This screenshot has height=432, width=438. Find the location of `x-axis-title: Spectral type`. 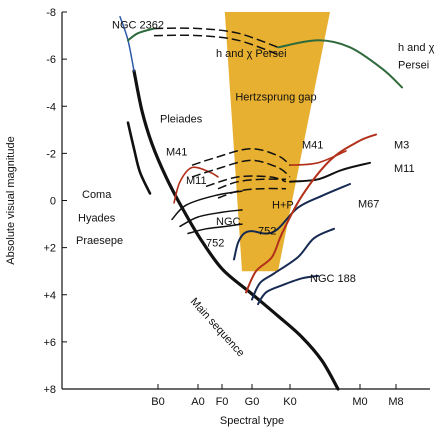

x-axis-title: Spectral type is located at coordinates (252, 421).